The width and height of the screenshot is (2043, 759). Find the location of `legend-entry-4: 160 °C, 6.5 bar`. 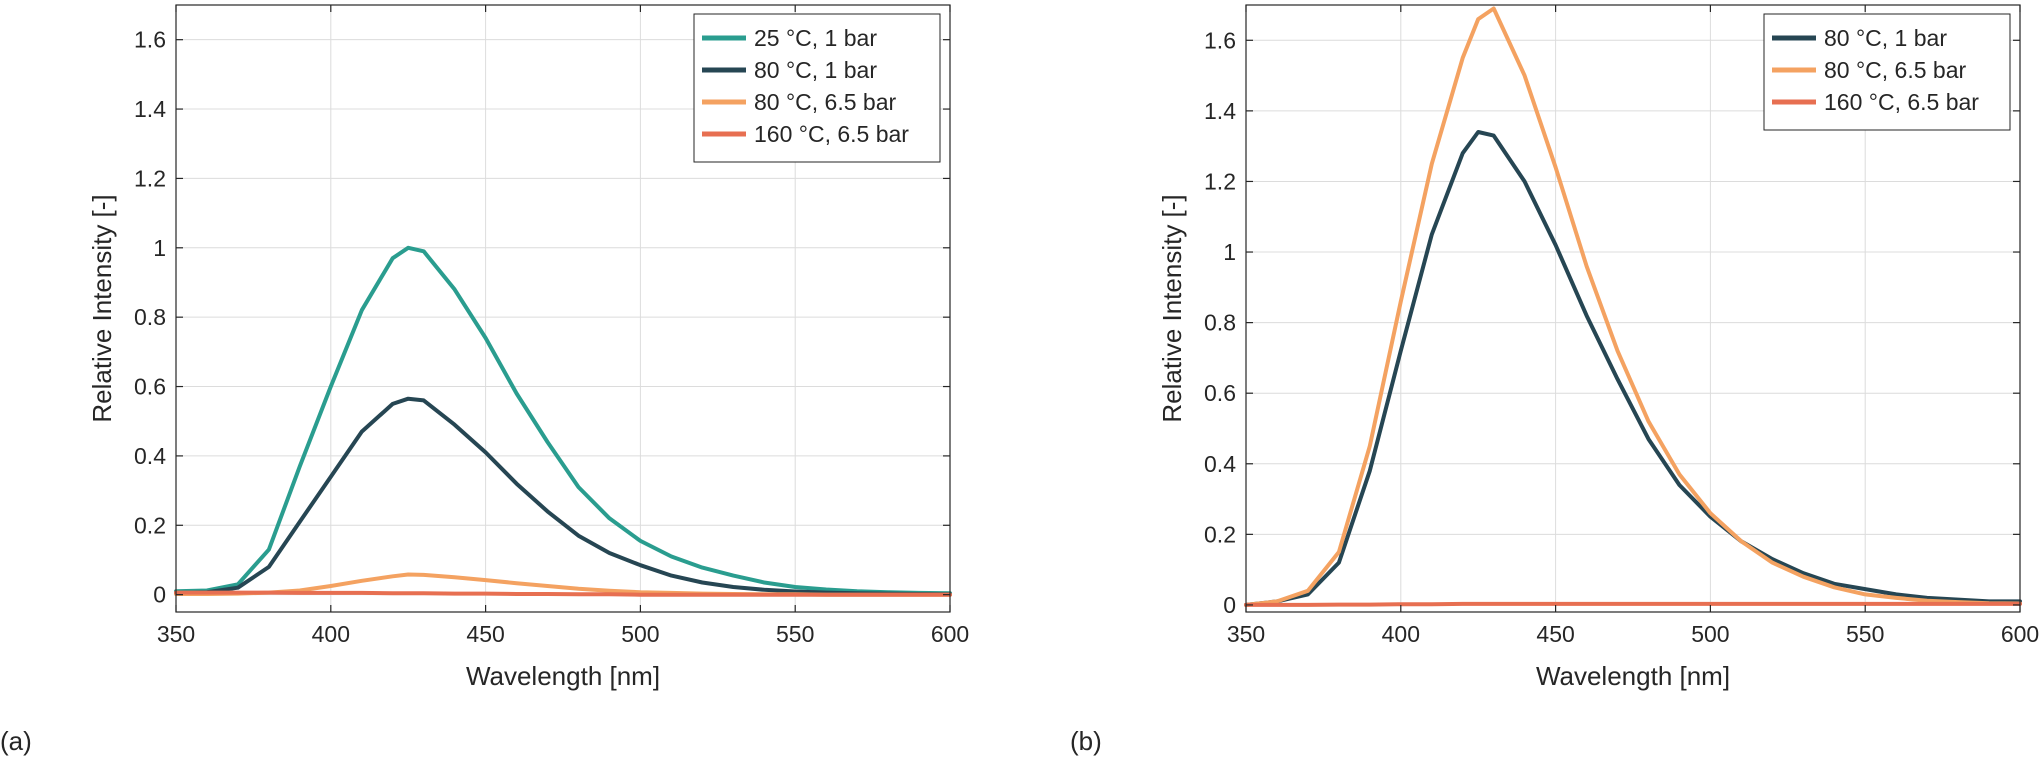

legend-entry-4: 160 °C, 6.5 bar is located at coordinates (831, 134).